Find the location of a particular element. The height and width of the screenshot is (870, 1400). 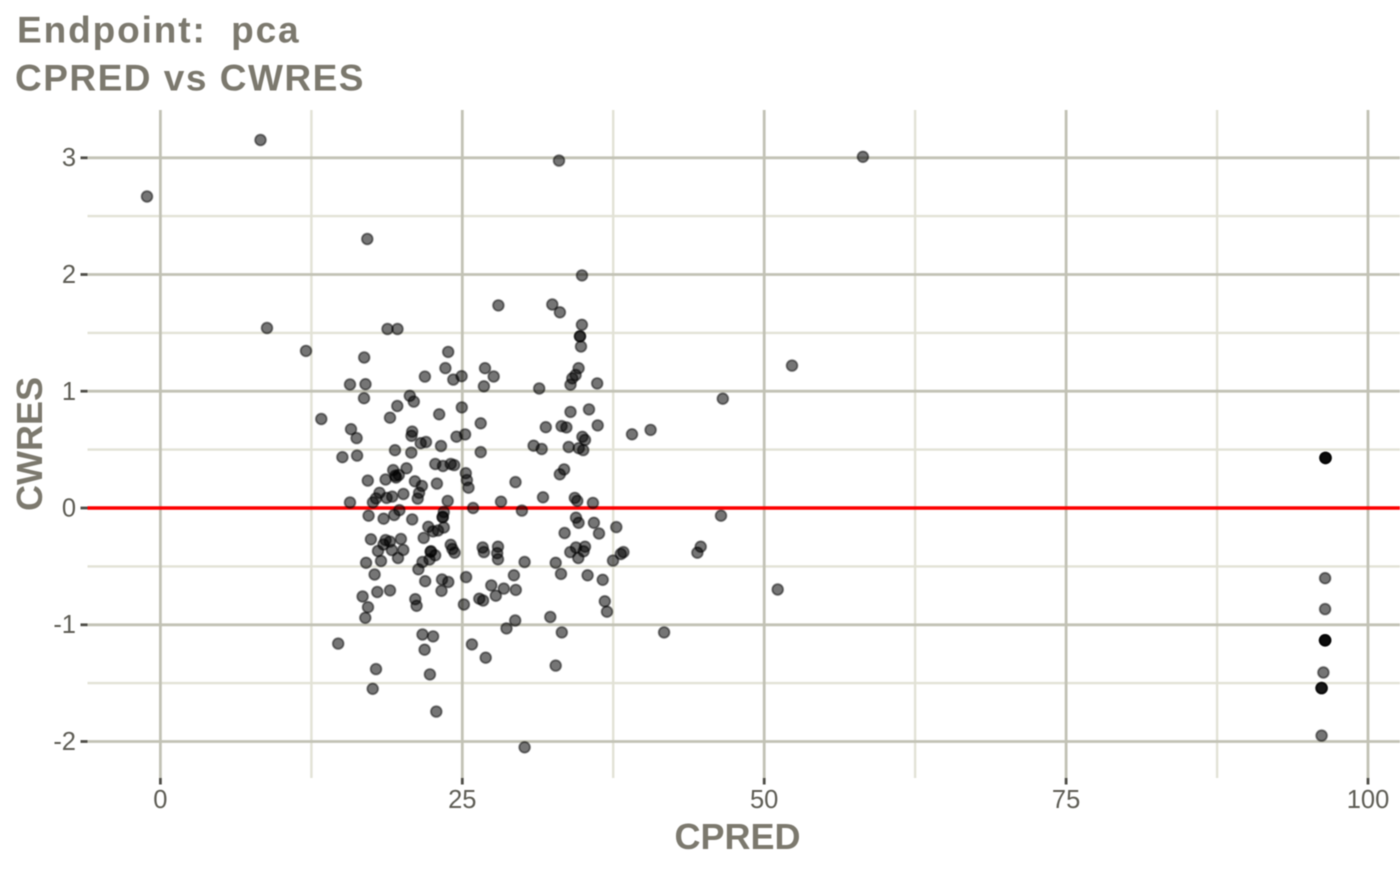

svg-text: 75 is located at coordinates (1066, 800).